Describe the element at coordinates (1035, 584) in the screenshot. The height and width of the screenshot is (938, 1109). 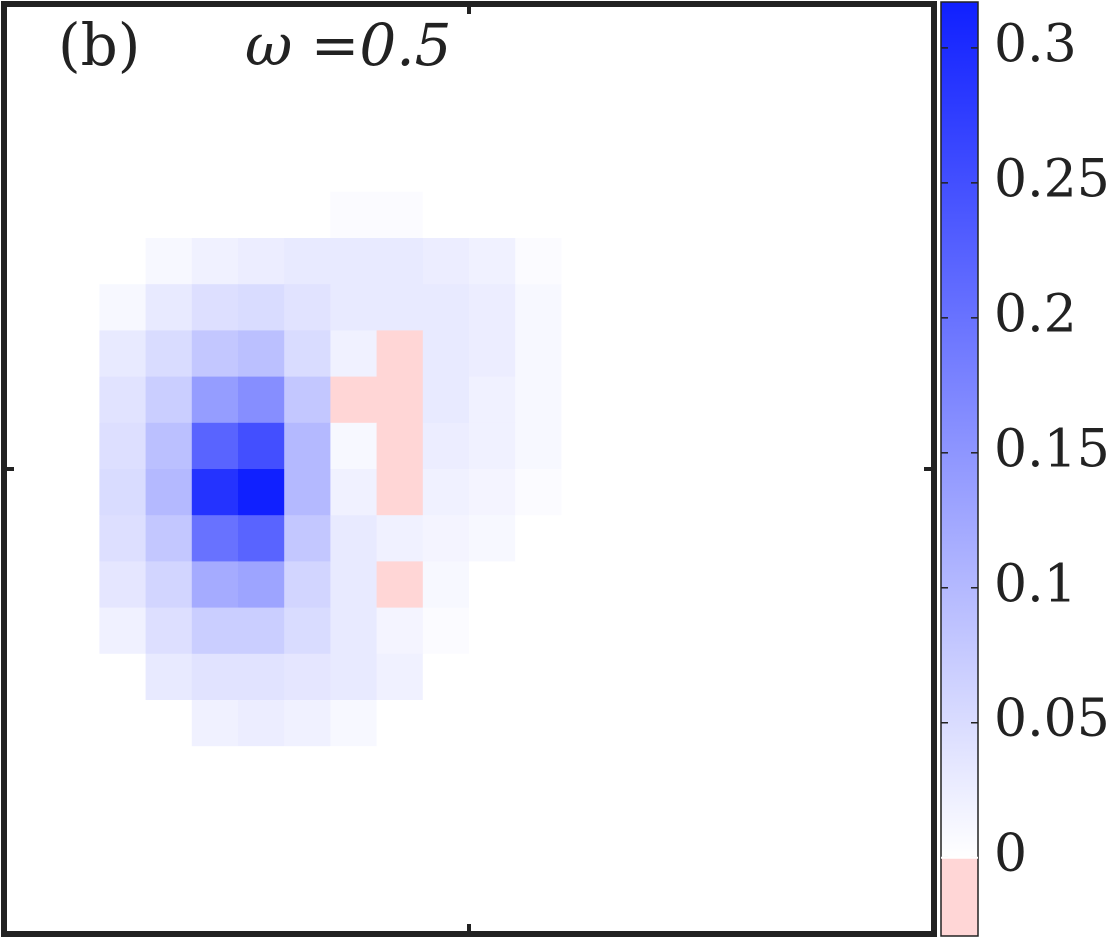
I see `colorbar-tick-label: 0.1` at that location.